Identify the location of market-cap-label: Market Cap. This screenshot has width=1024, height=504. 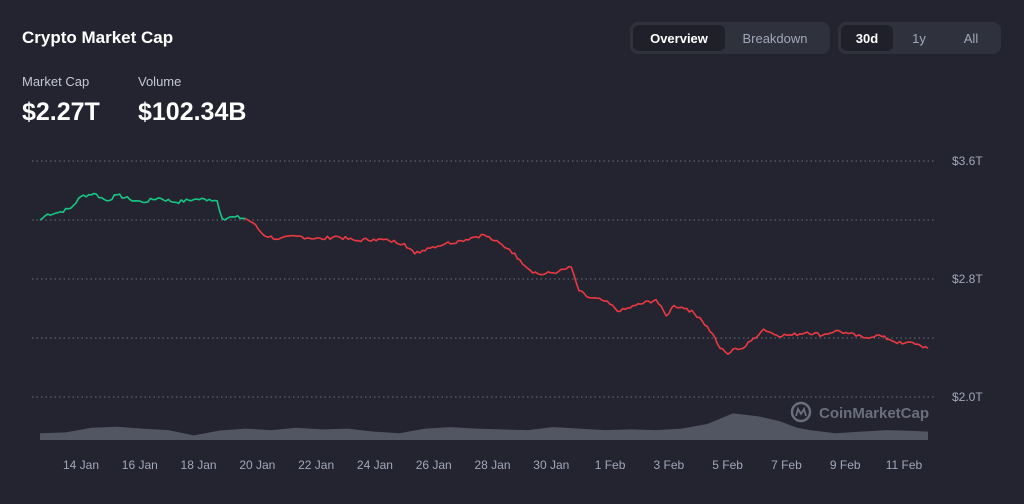
(56, 81).